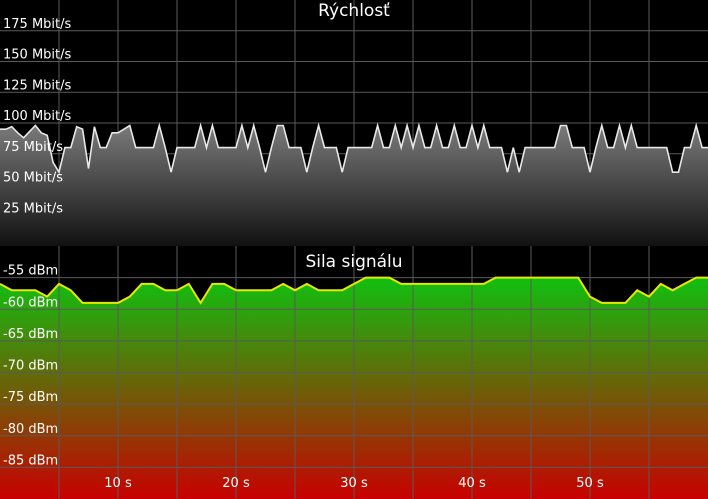 The image size is (708, 499). Describe the element at coordinates (30, 460) in the screenshot. I see `y-tick-label: -85 dBm` at that location.